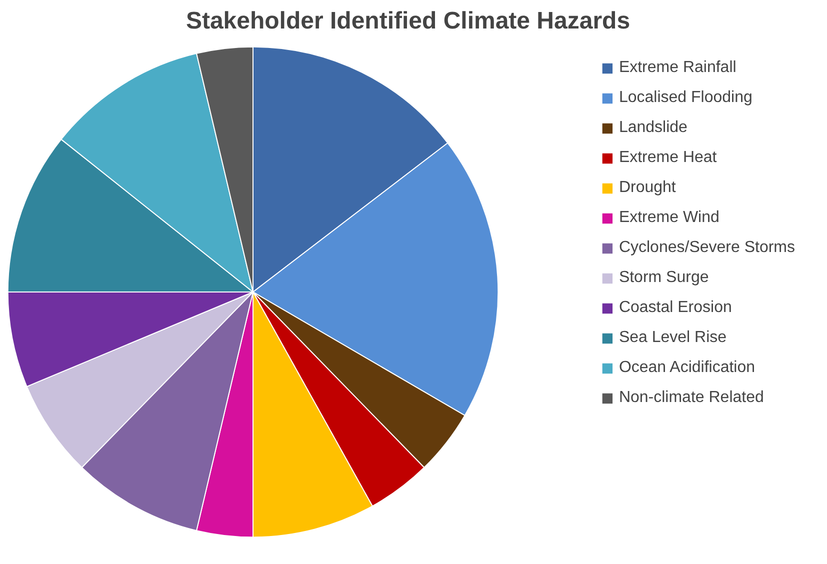 The height and width of the screenshot is (564, 827). Describe the element at coordinates (663, 278) in the screenshot. I see `legend-label: Storm Surge` at that location.